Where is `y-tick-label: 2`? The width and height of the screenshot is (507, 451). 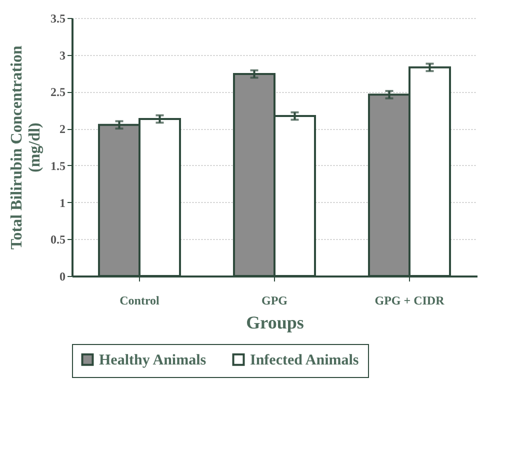
y-tick-label: 2 is located at coordinates (63, 129).